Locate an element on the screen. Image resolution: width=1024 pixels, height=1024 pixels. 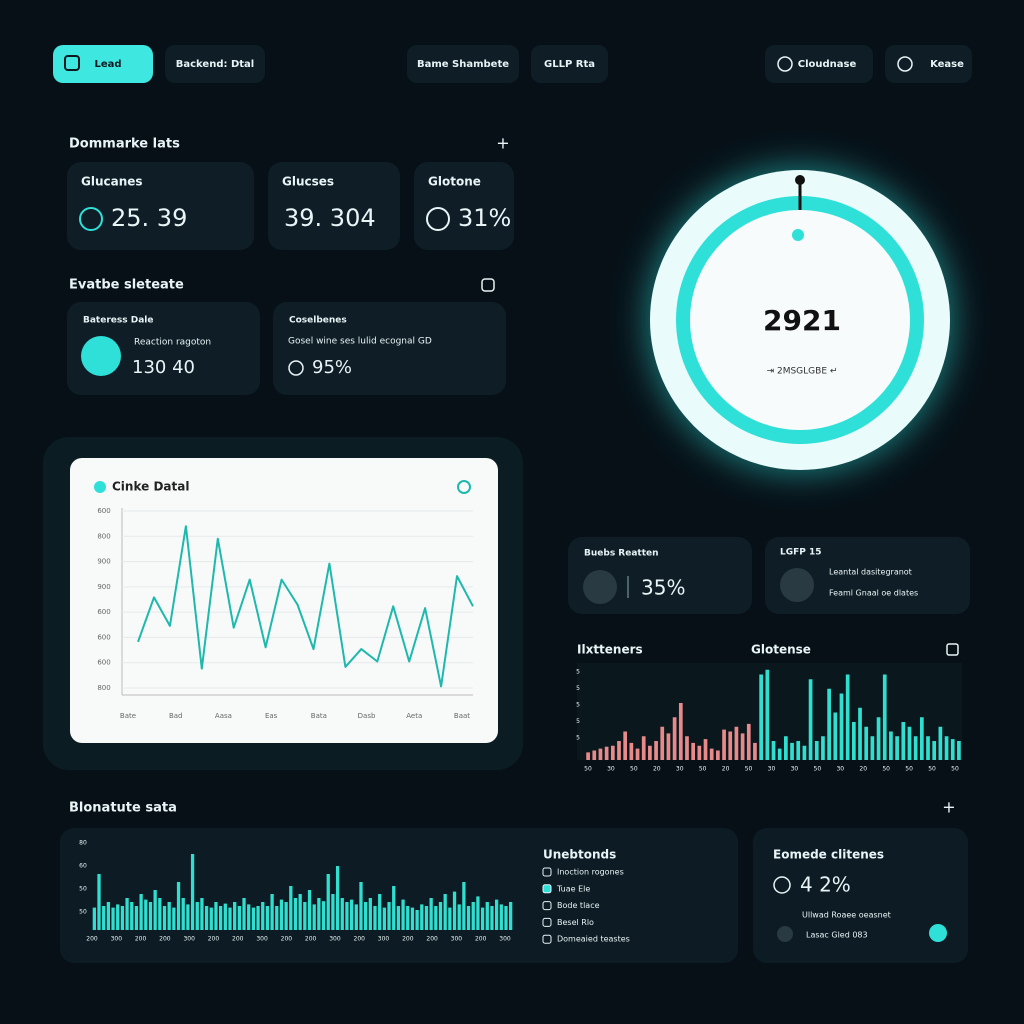
section-title: Dommarke lats is located at coordinates (124, 144).